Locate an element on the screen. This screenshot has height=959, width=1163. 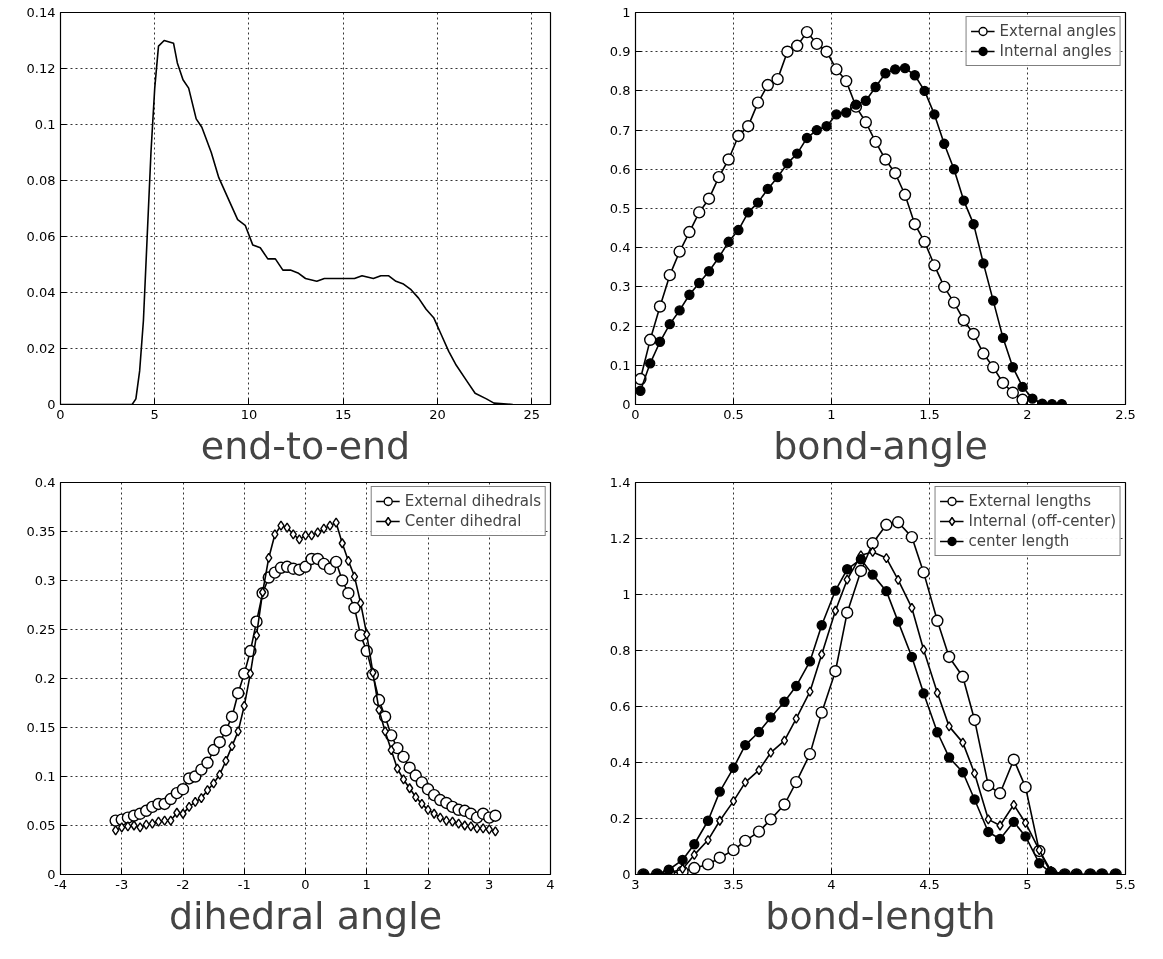
legend-label: Internal (off-center) is located at coordinates (1042, 521).